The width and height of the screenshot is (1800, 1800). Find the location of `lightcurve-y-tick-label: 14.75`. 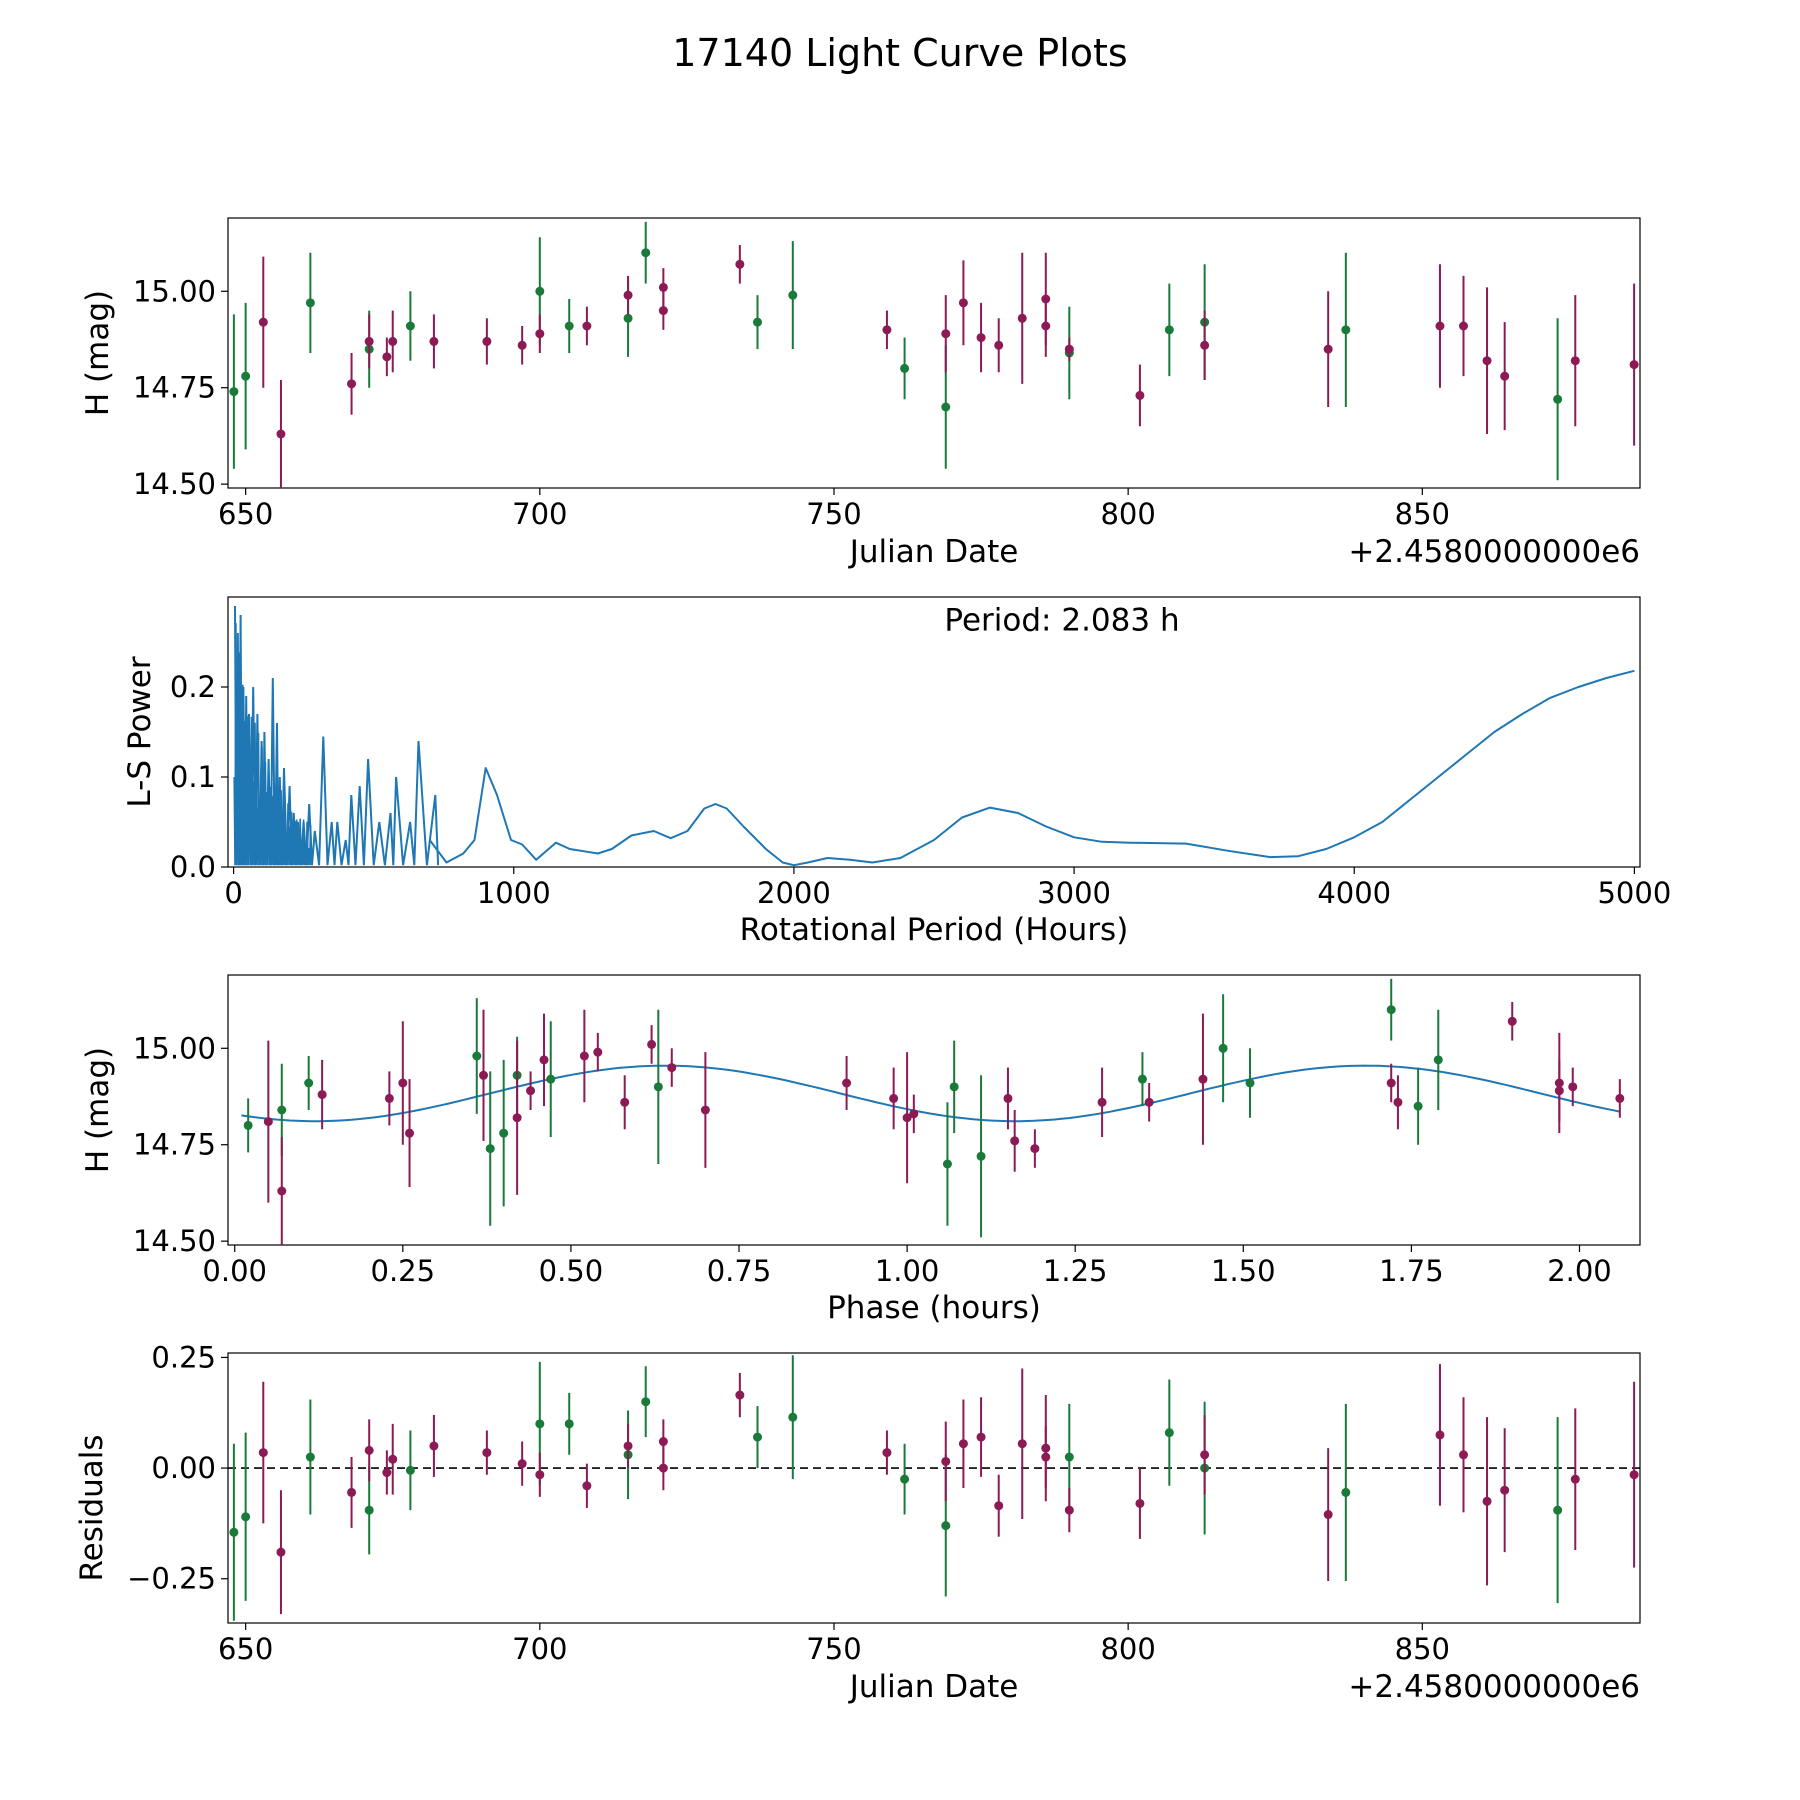

lightcurve-y-tick-label: 14.75 is located at coordinates (174, 388).